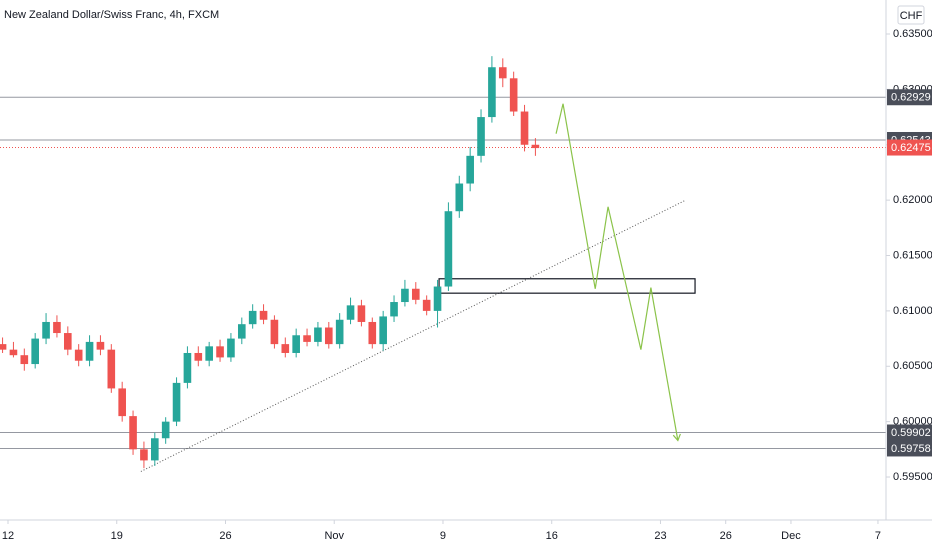 The image size is (932, 550). I want to click on price-label: 0.62475, so click(911, 148).